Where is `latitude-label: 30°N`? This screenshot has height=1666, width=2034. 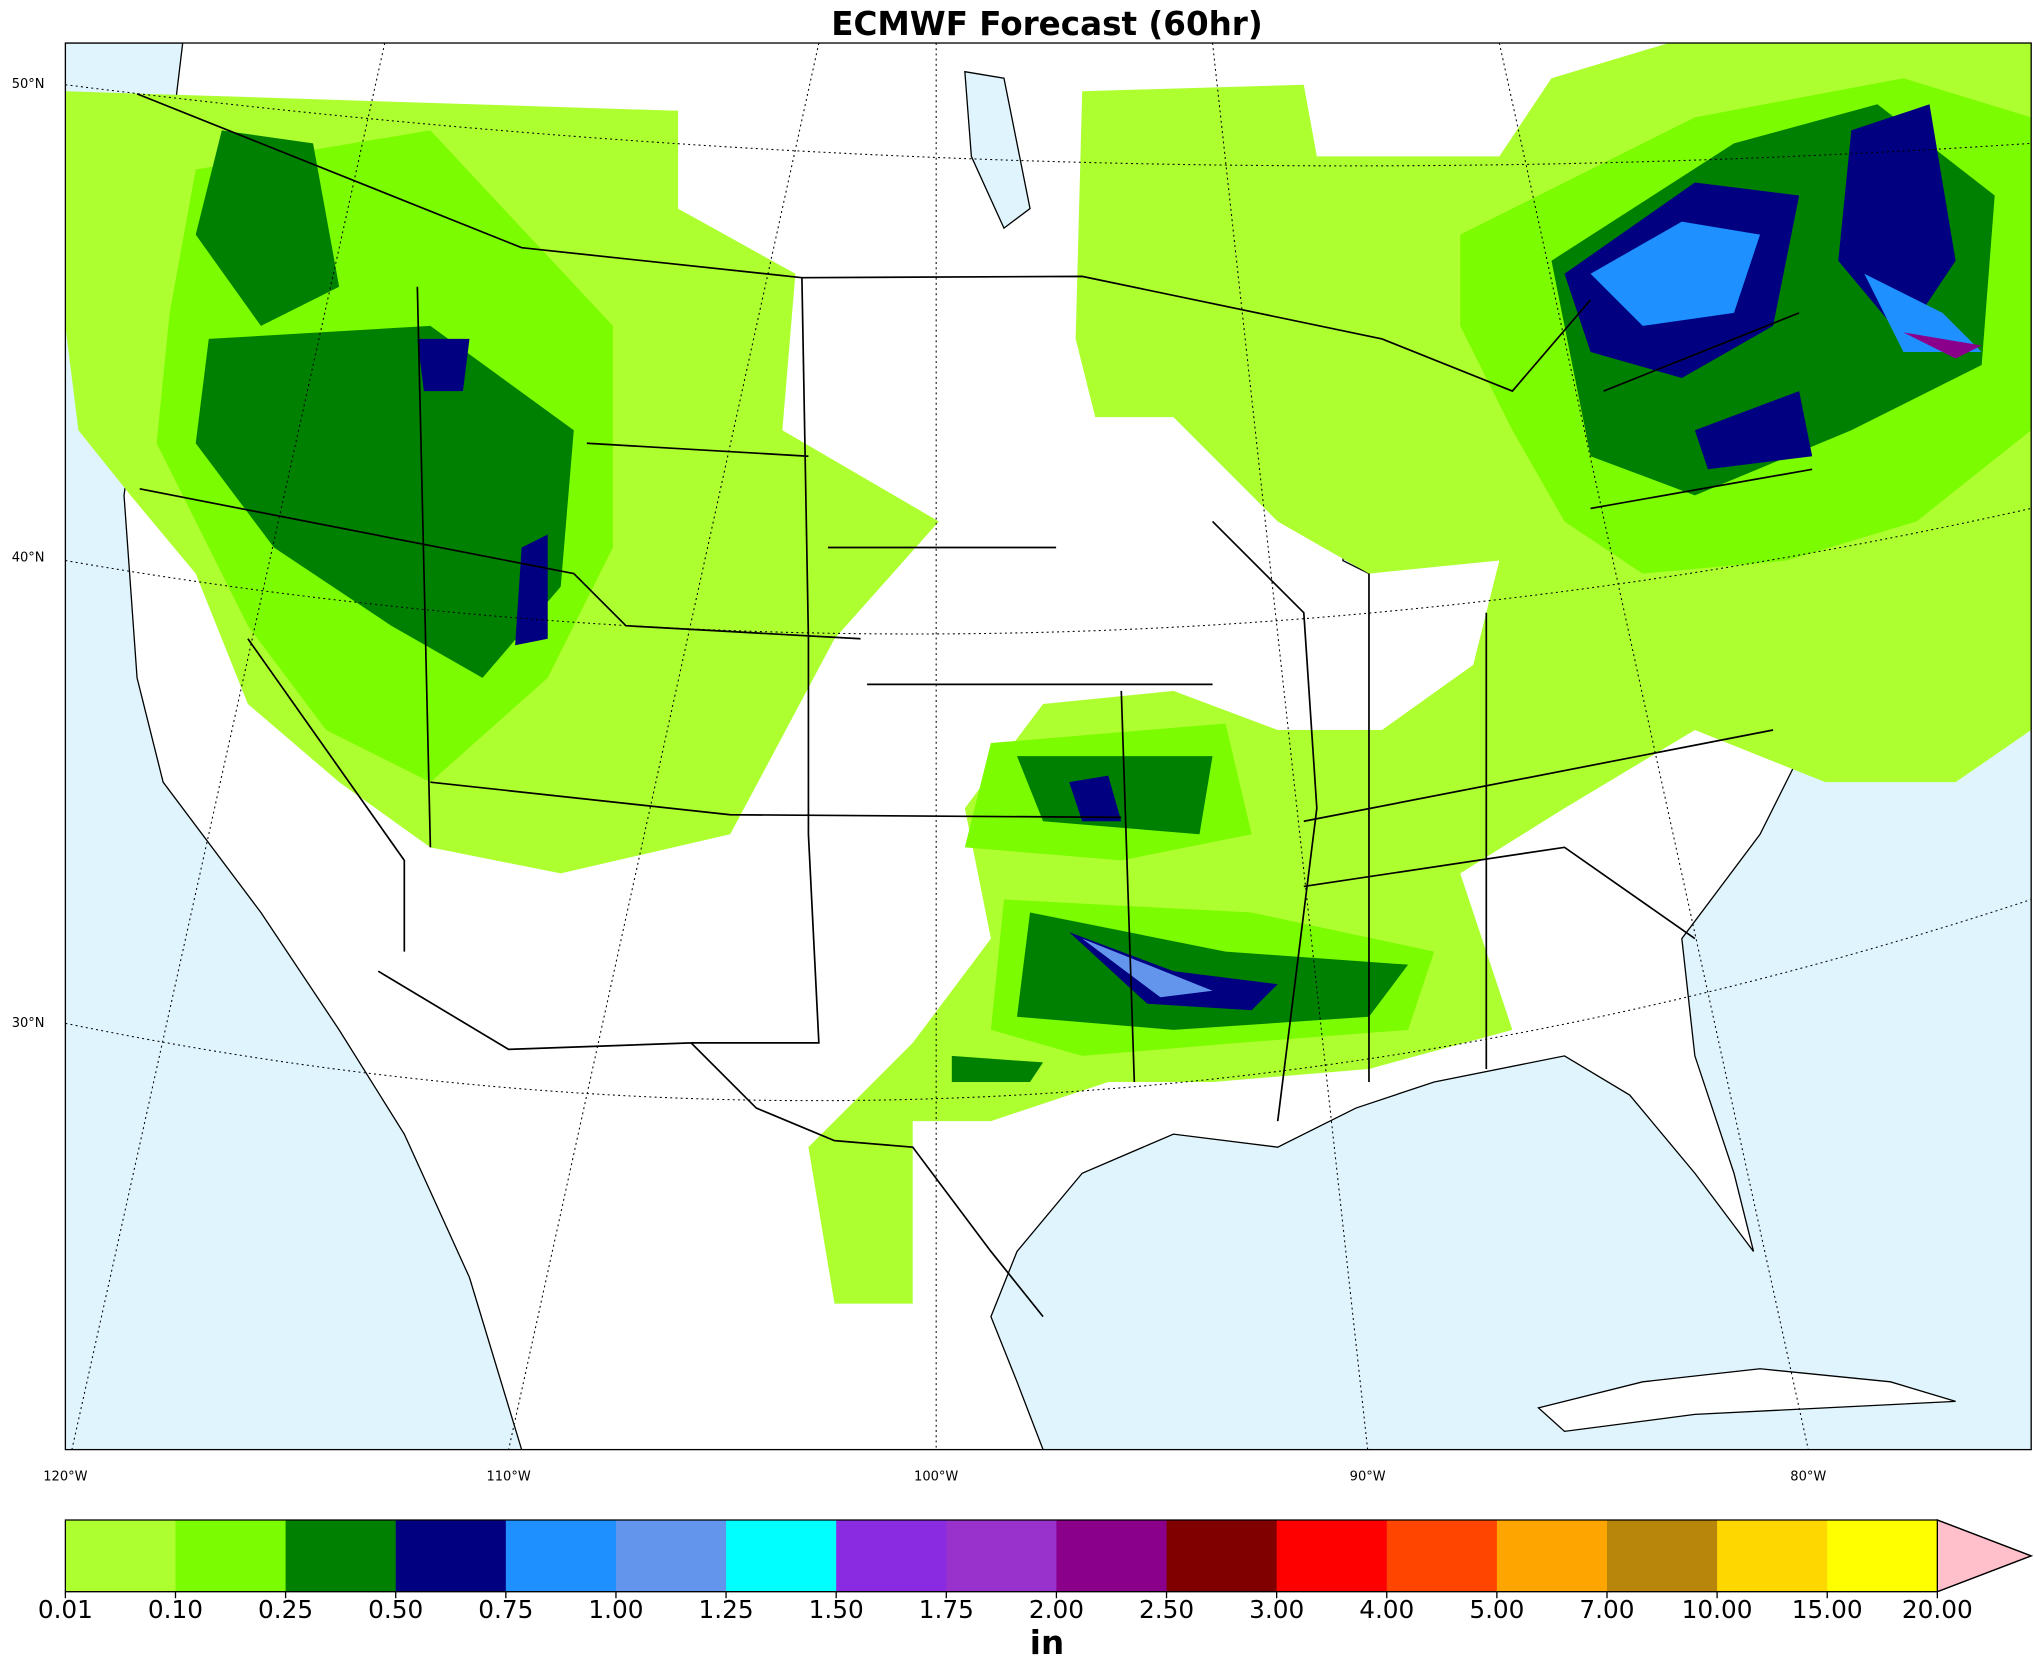
latitude-label: 30°N is located at coordinates (28, 1023).